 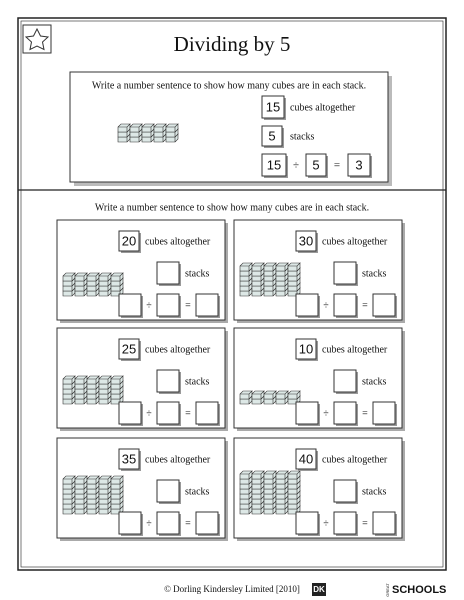 I want to click on example-stacks-box, so click(x=272, y=136).